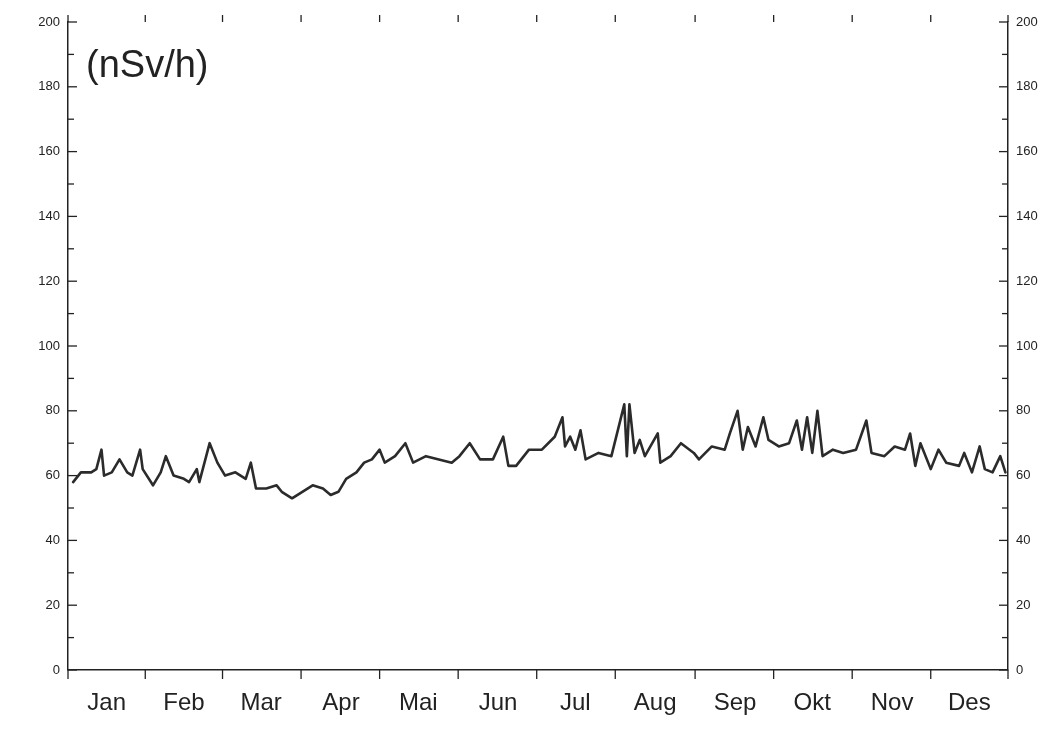  What do you see at coordinates (52, 475) in the screenshot?
I see `y-tick-label: 60` at bounding box center [52, 475].